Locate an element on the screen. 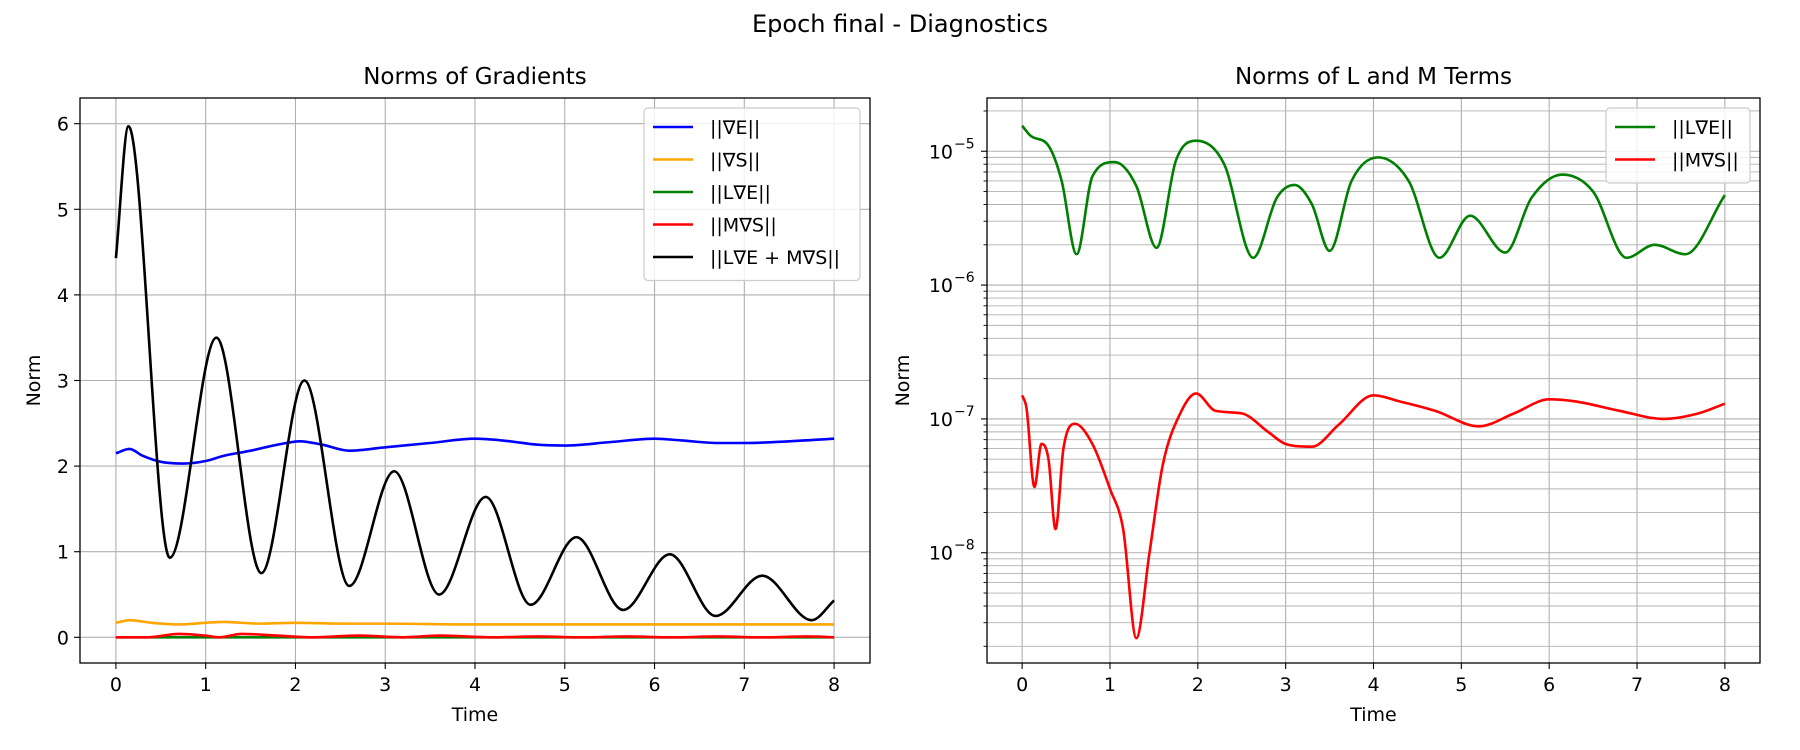  y-tick-label: 6 is located at coordinates (63, 125).